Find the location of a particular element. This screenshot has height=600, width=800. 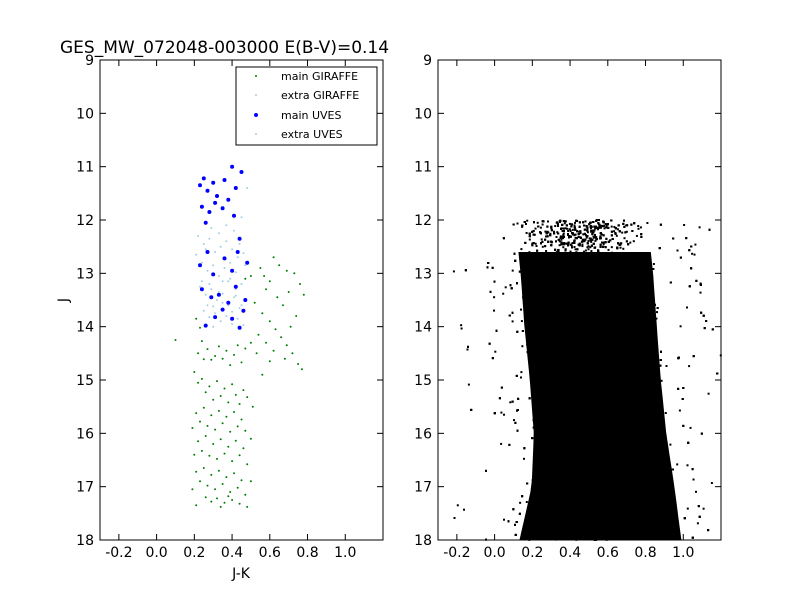

y-tick-label: 15 is located at coordinates (85, 381).